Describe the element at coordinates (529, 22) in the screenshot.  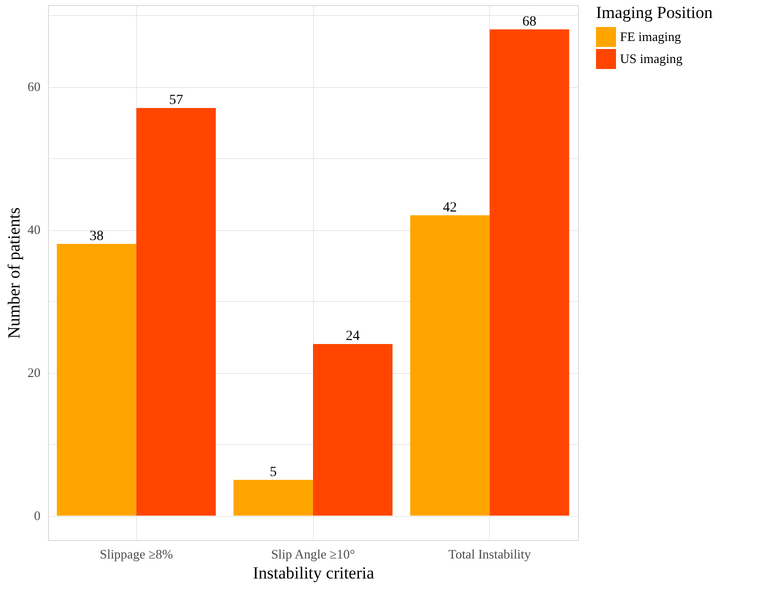
I see `data-label: 68` at that location.